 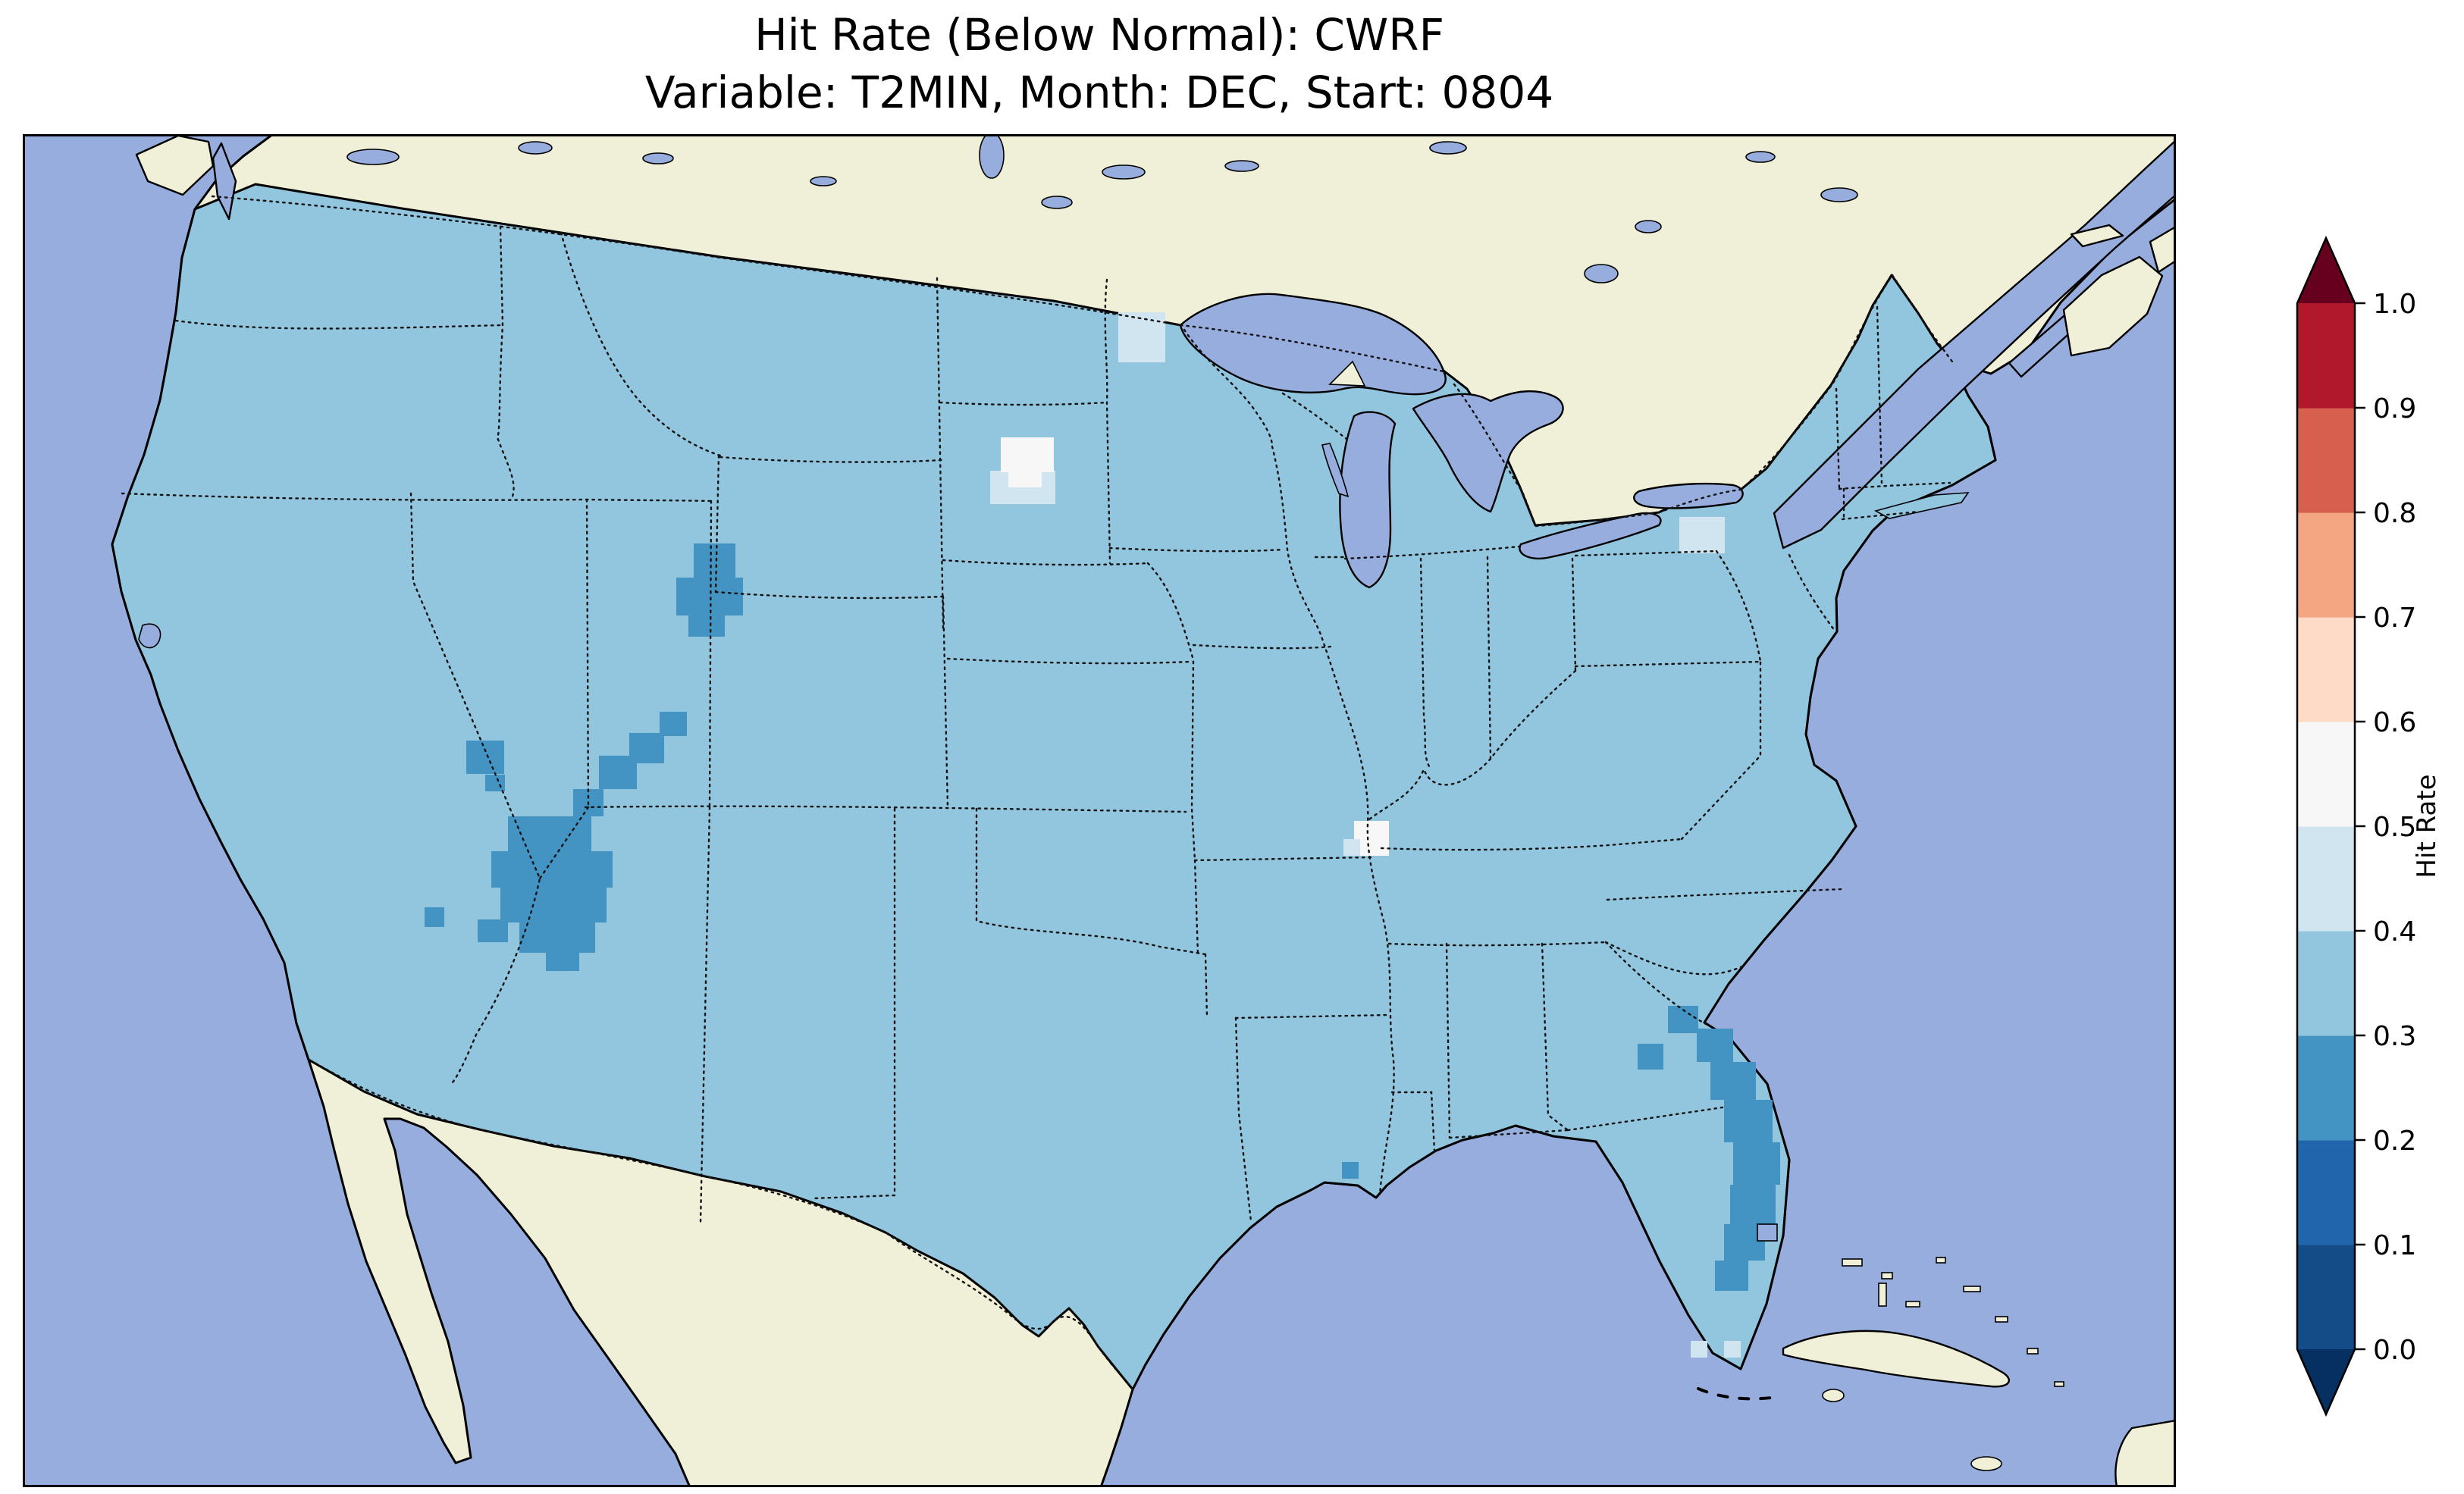 I want to click on puget-sound, so click(x=225, y=181).